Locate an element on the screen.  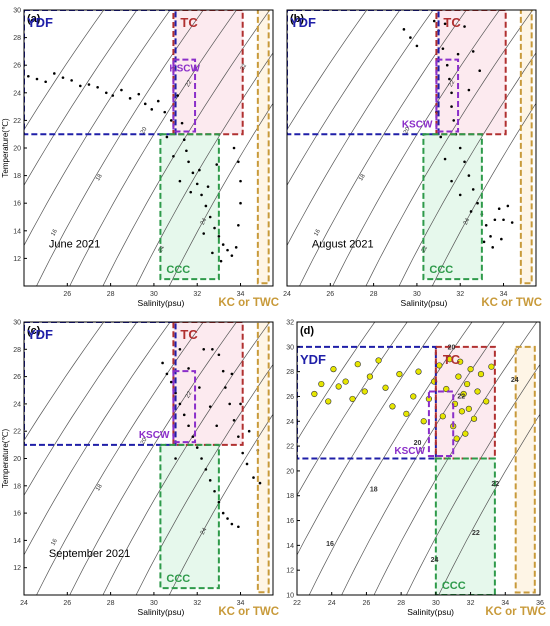
x-axis-label: Salinity(psu) is located at coordinates (430, 612).